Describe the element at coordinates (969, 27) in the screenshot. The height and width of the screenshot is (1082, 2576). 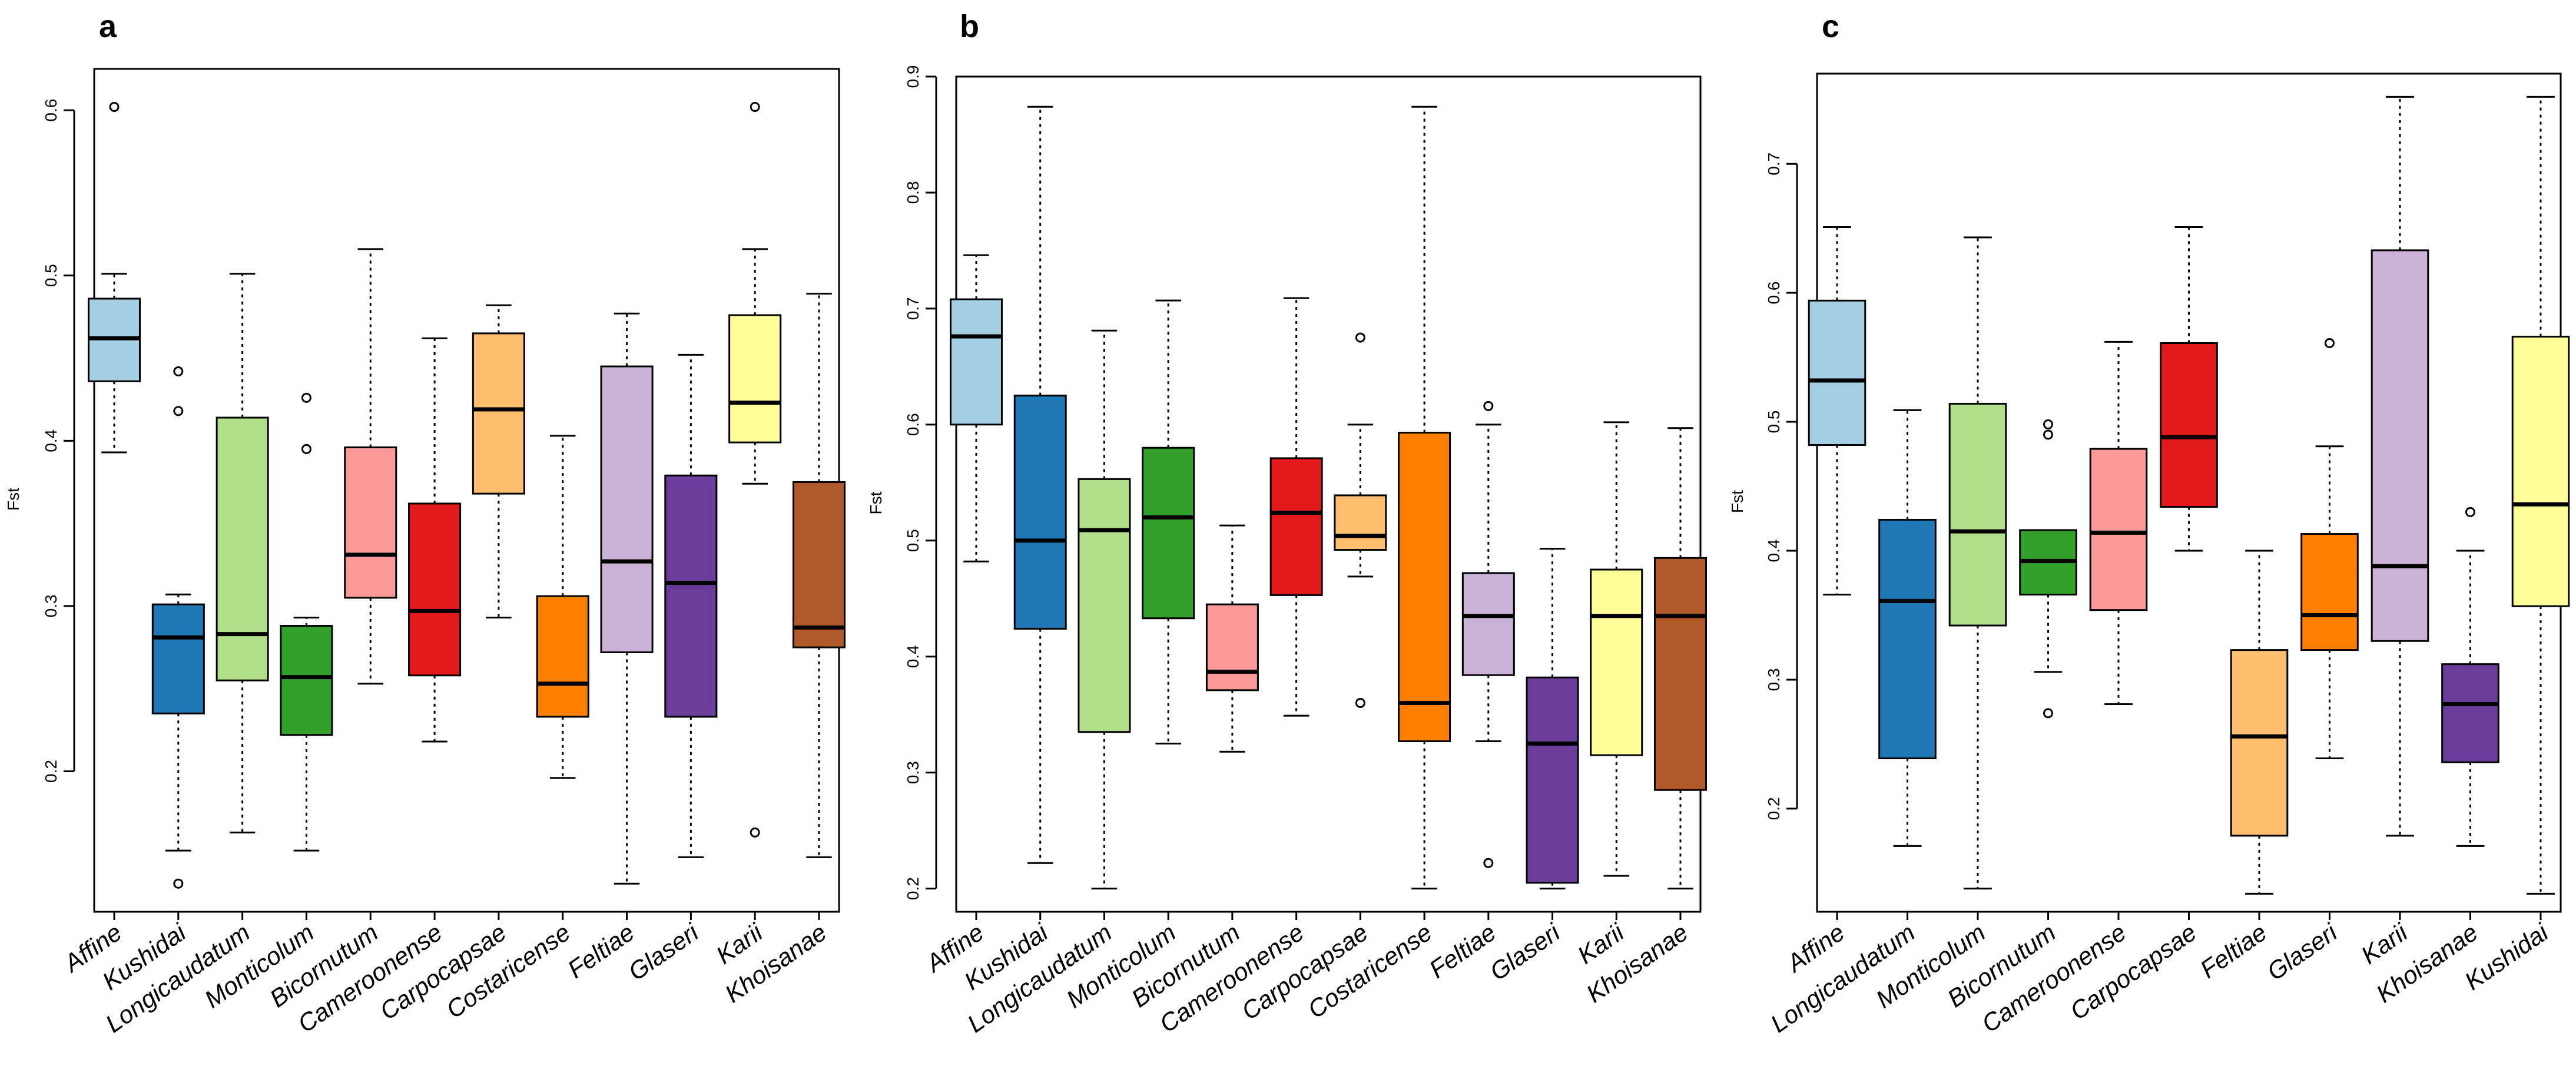
I see `panel-b-letter: b` at that location.